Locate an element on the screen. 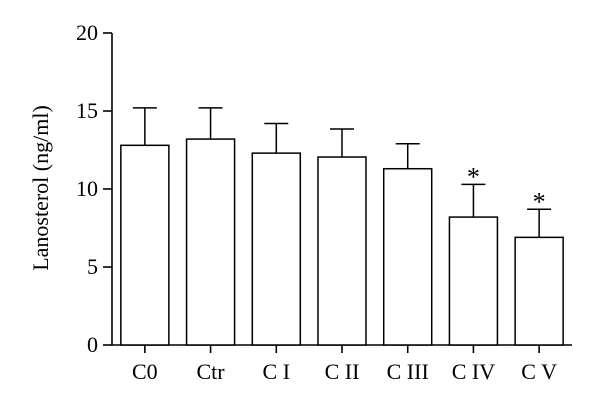  y-tick-label: 15 is located at coordinates (87, 110).